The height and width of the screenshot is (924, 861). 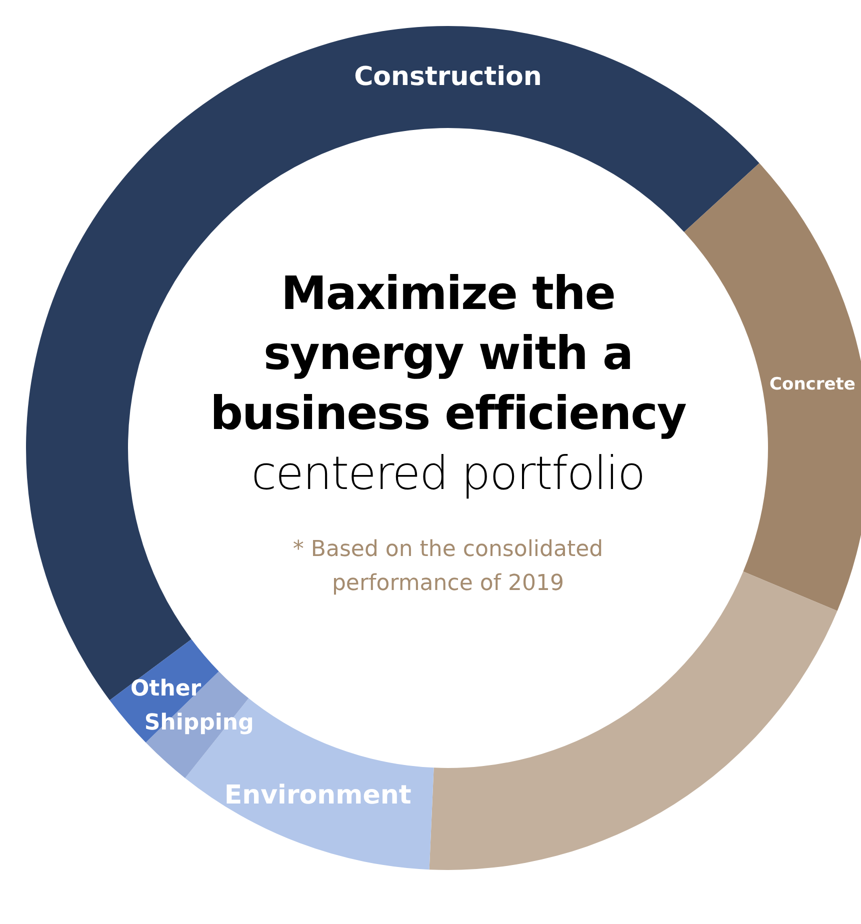 What do you see at coordinates (448, 567) in the screenshot?
I see `text: * Based on the consolidated performance of 2019` at bounding box center [448, 567].